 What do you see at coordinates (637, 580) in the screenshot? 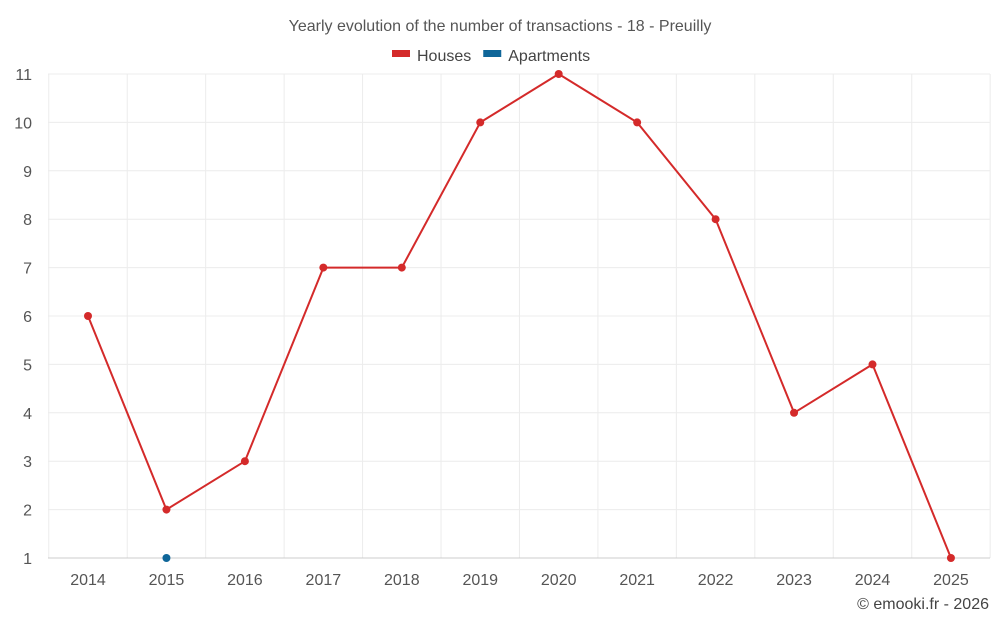
I see `x-tick-label: 2021` at bounding box center [637, 580].